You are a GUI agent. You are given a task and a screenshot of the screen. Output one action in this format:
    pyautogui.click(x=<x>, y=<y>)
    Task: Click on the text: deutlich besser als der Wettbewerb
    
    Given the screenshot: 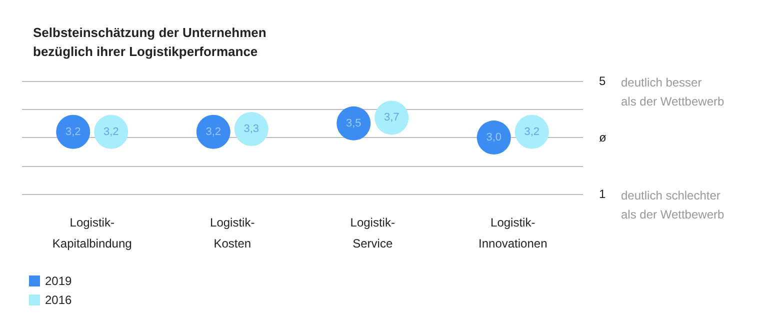 What is the action you would take?
    pyautogui.click(x=672, y=92)
    